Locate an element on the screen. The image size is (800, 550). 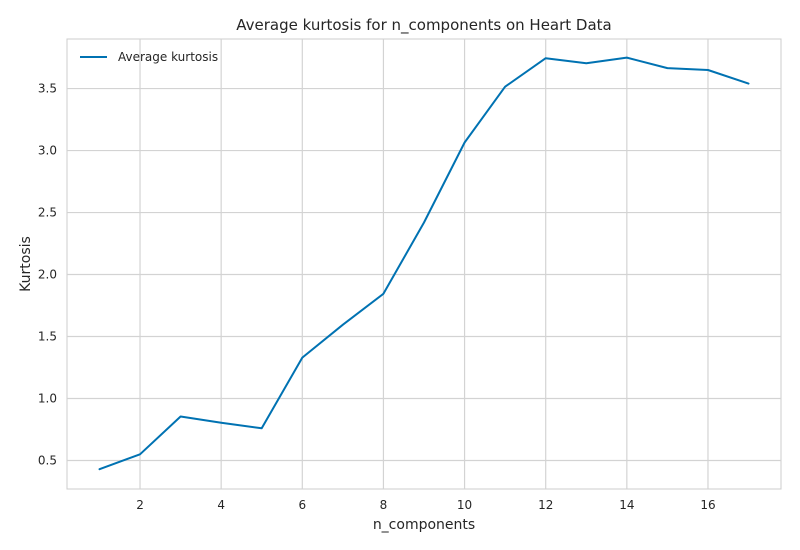
y-tick-label: 1.5 is located at coordinates (47, 337).